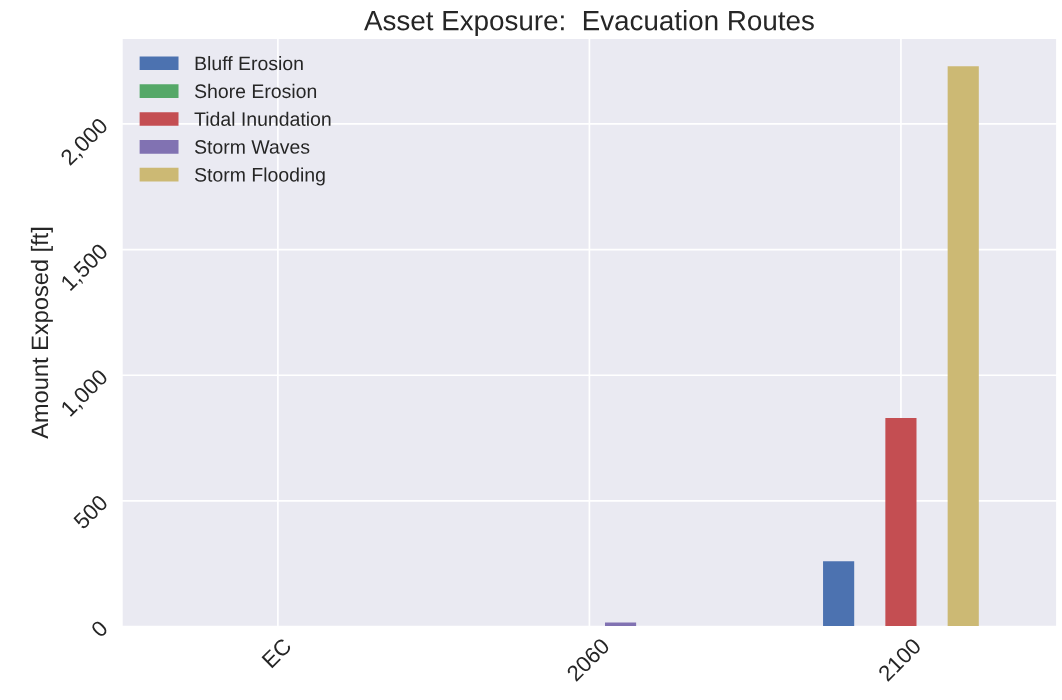 Image resolution: width=1062 pixels, height=700 pixels. Describe the element at coordinates (252, 147) in the screenshot. I see `legend-label: Storm Waves` at that location.